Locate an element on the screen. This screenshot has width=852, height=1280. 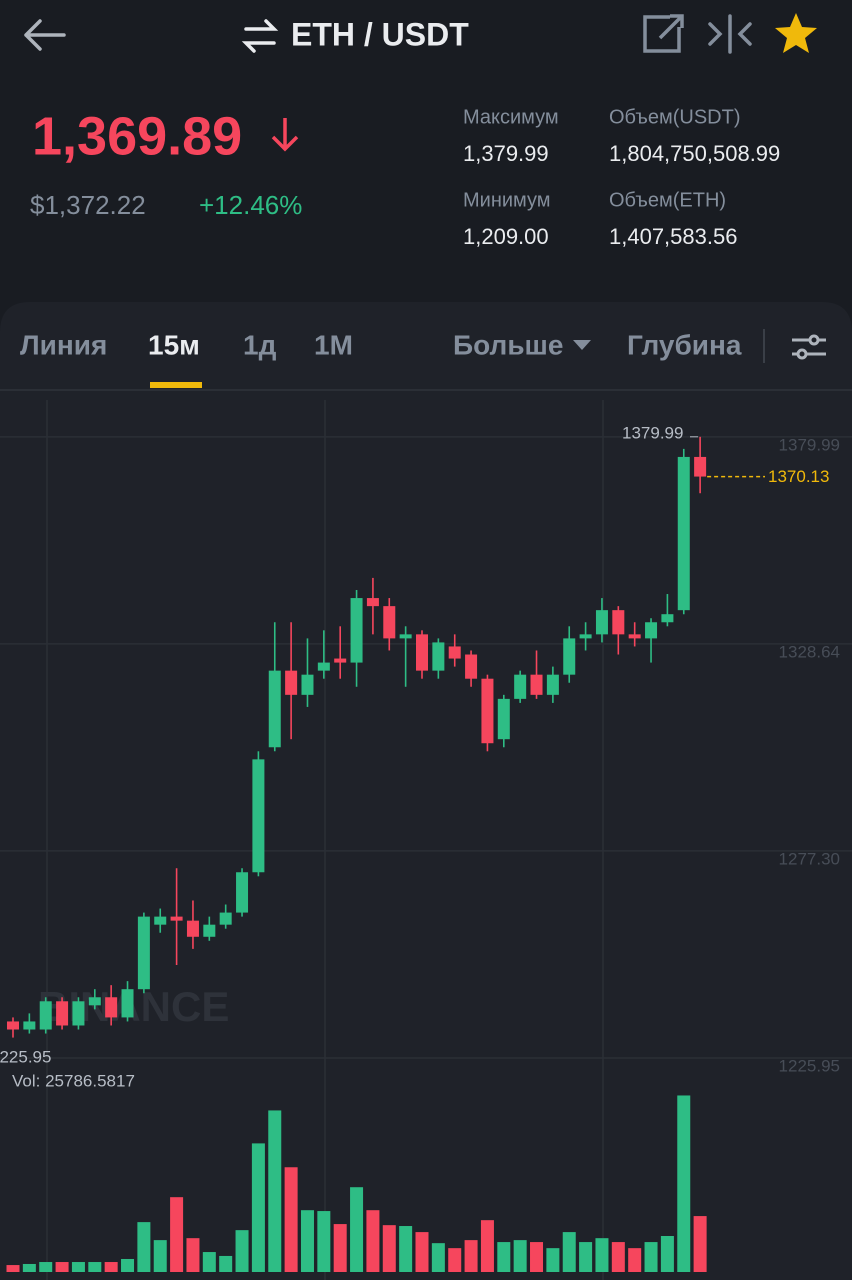
swap-icon is located at coordinates (260, 36).